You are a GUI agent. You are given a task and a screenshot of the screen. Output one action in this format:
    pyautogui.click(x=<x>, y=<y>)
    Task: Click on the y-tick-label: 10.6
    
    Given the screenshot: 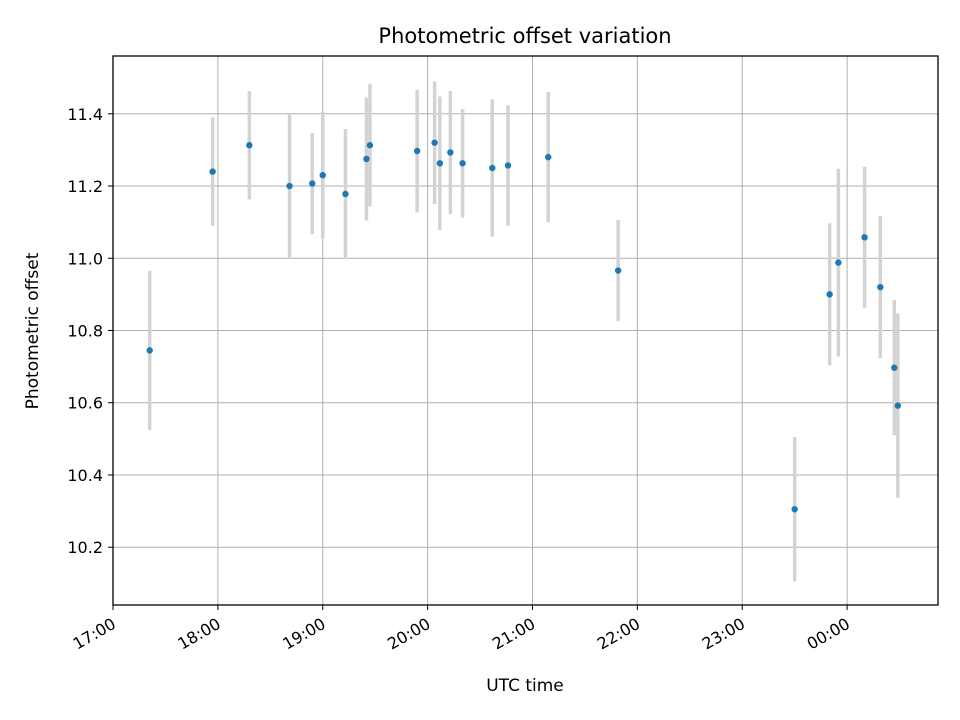 What is the action you would take?
    pyautogui.click(x=85, y=403)
    